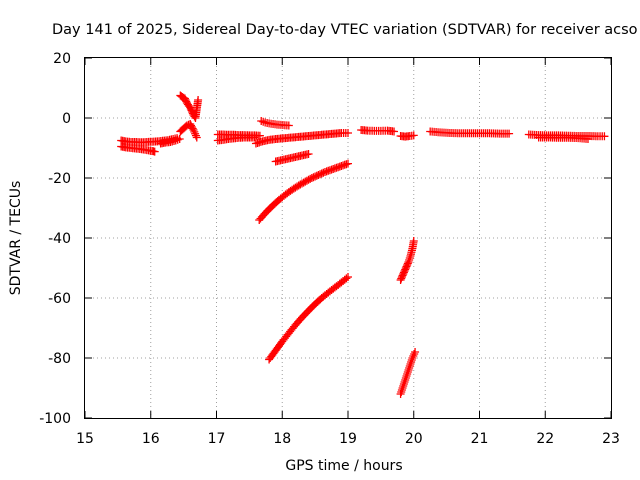 Image resolution: width=640 pixels, height=480 pixels. What do you see at coordinates (303, 191) in the screenshot?
I see `series-arc-k` at bounding box center [303, 191].